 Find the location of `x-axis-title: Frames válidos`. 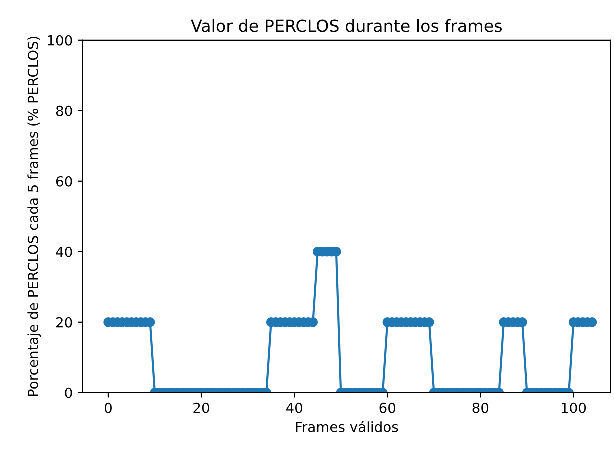

x-axis-title: Frames válidos is located at coordinates (347, 426).